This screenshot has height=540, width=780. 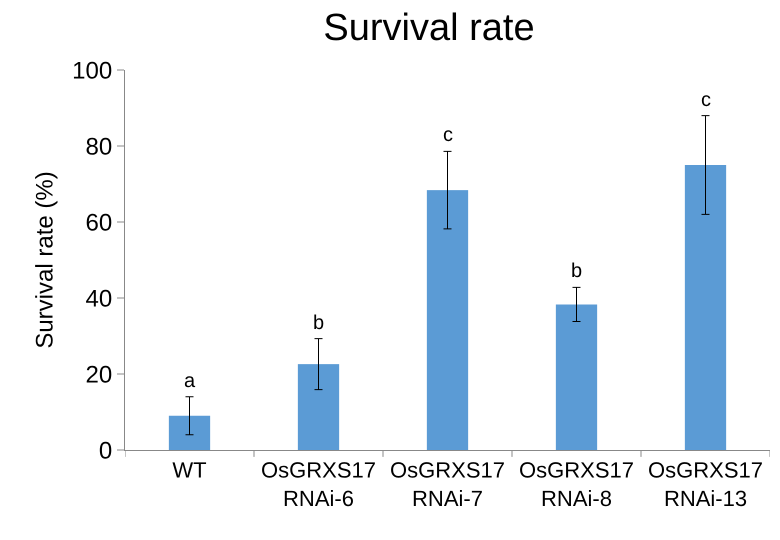 I want to click on x-tick-label: OsGRXS17 RNAi-7, so click(x=447, y=484).